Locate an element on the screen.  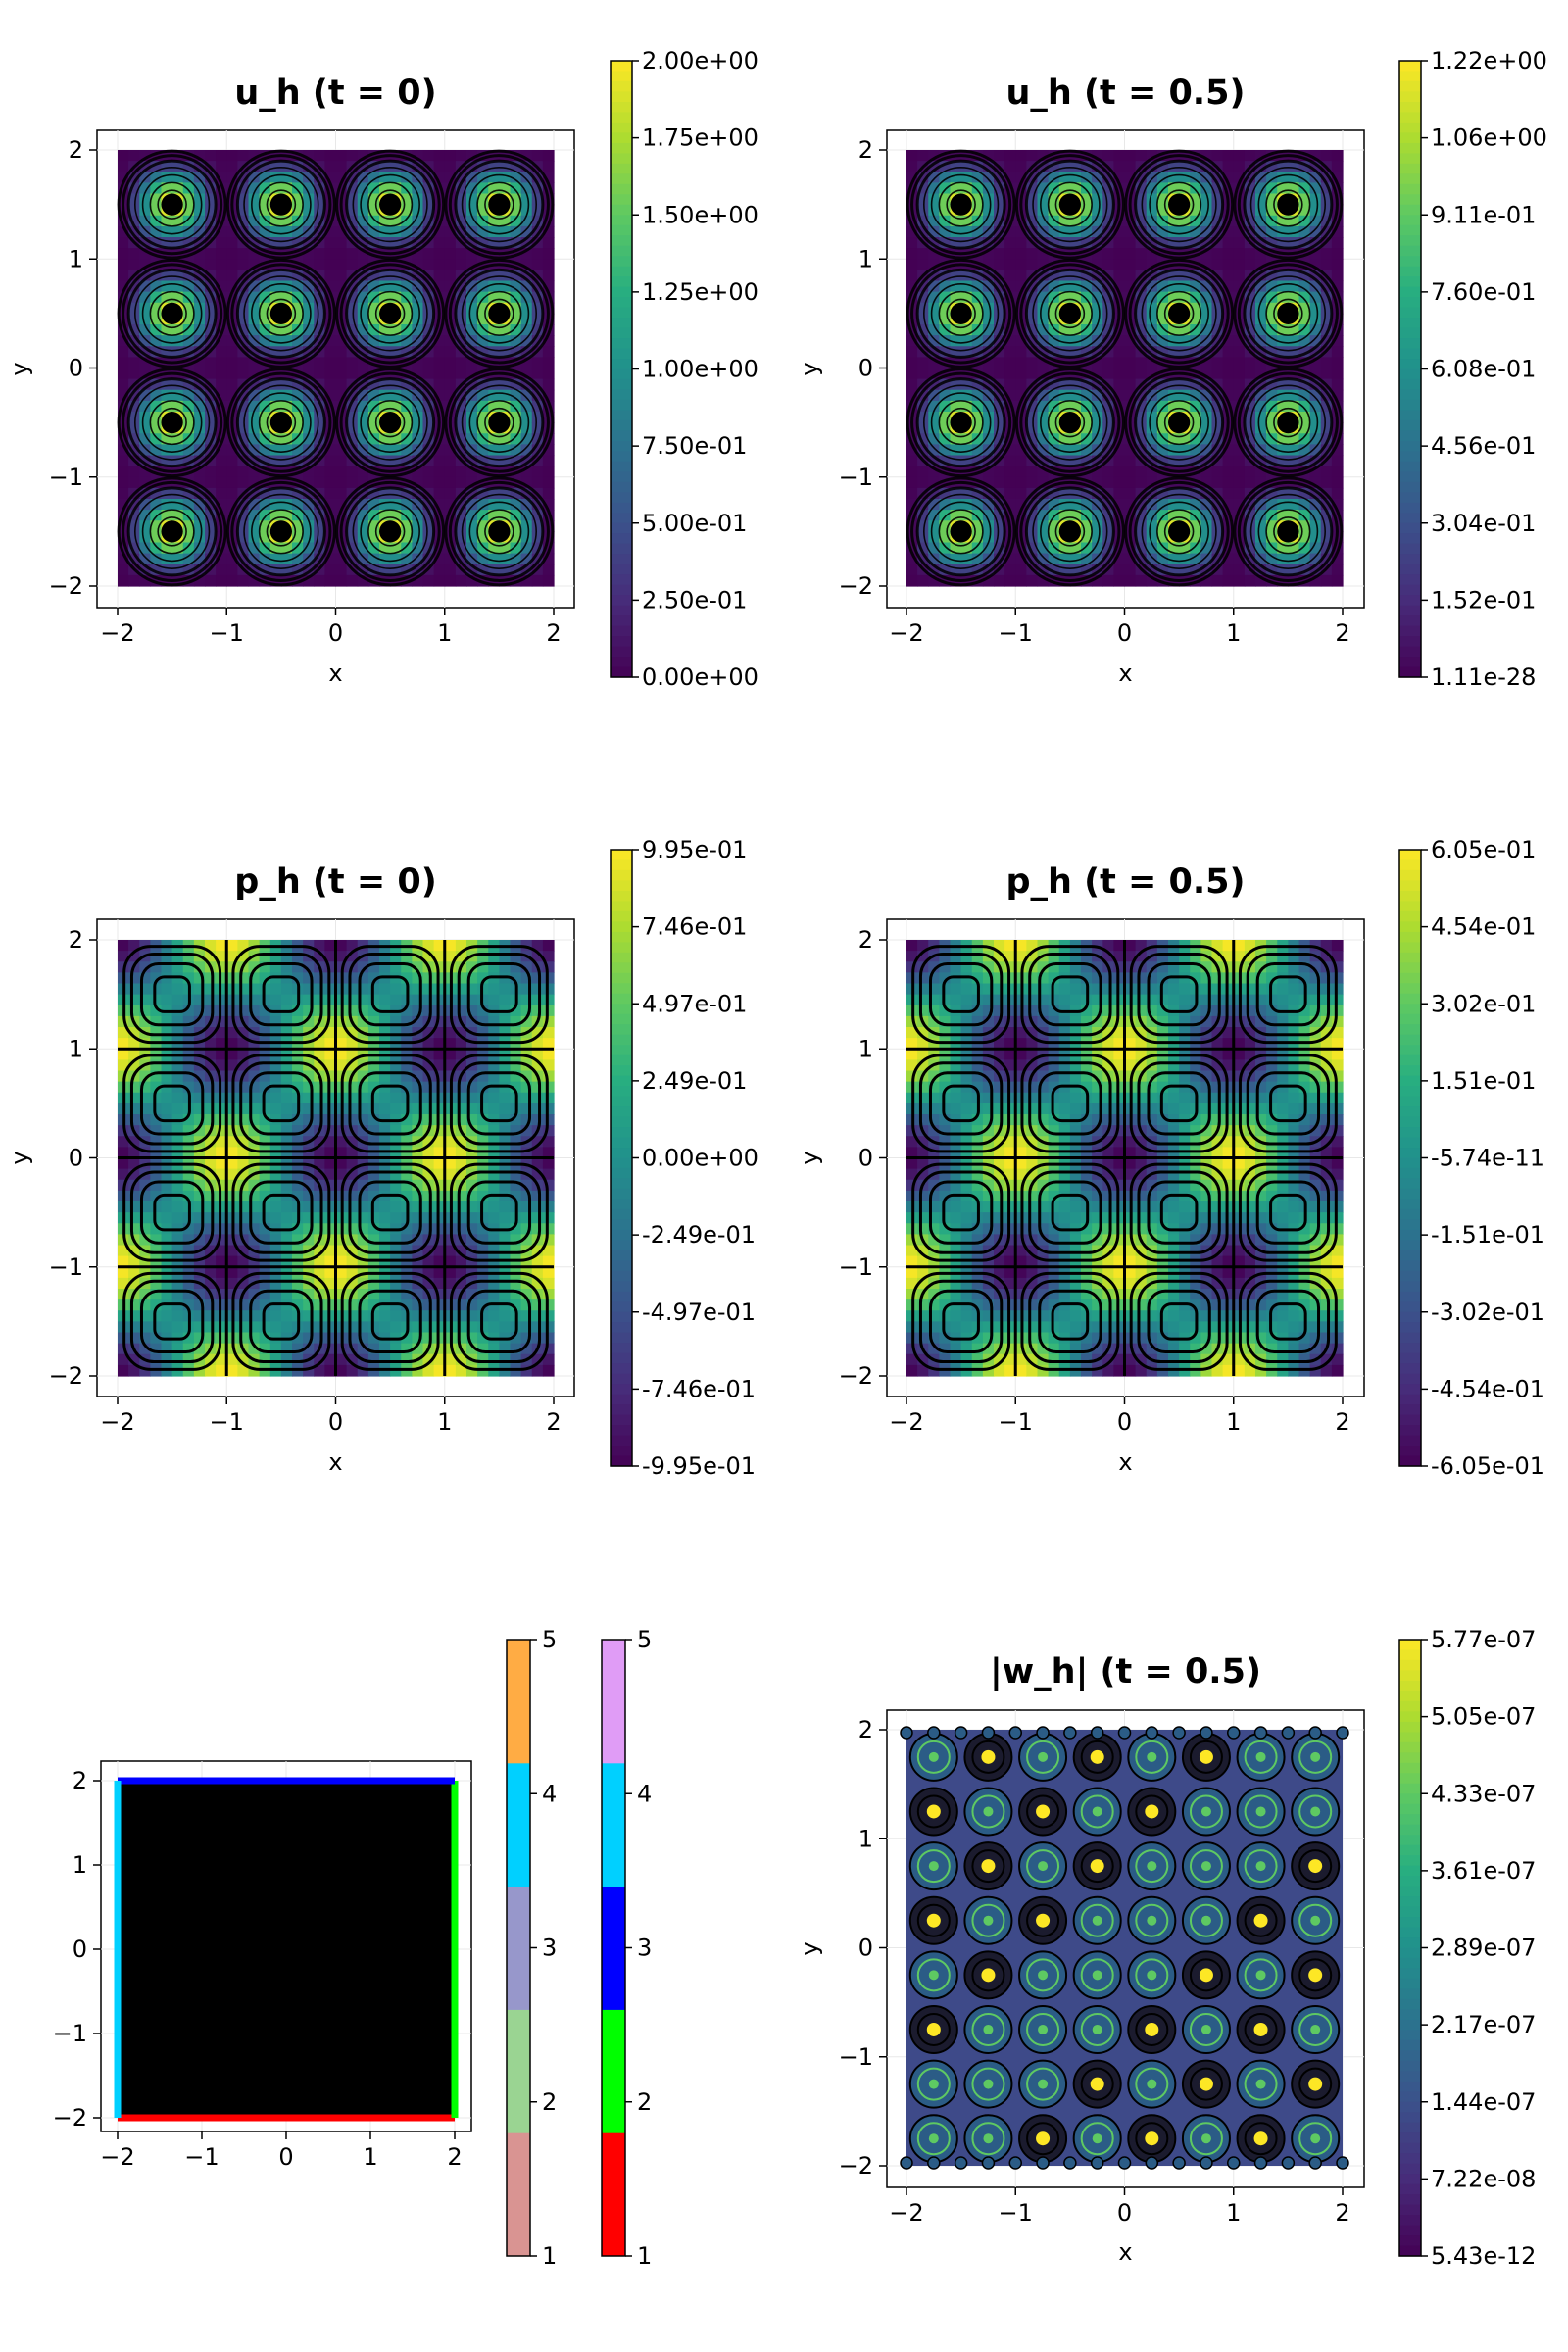
y-tick-label: 1 is located at coordinates (76, 1048).